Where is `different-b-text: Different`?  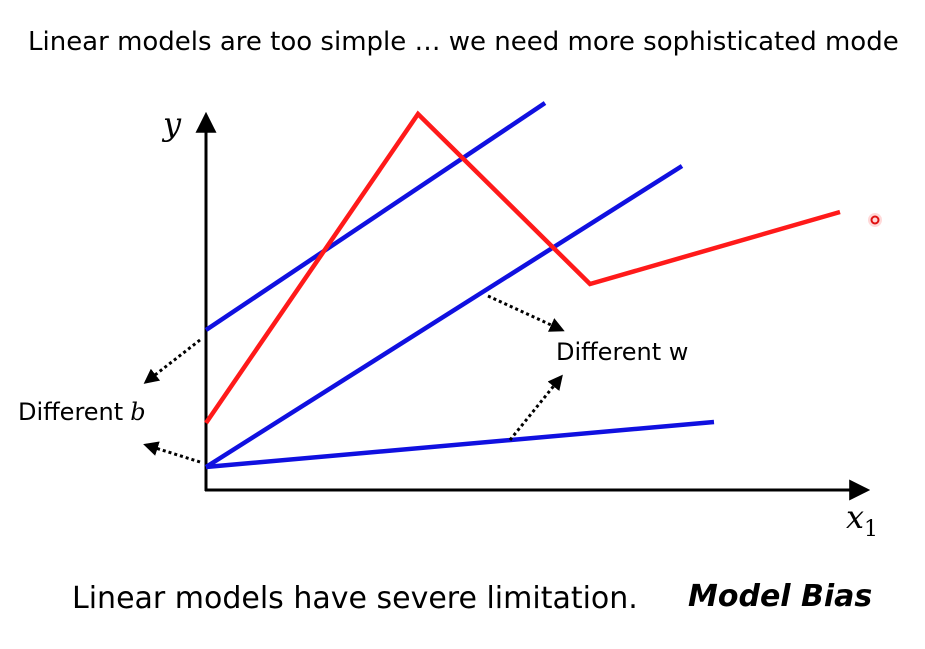
different-b-text: Different is located at coordinates (70, 412).